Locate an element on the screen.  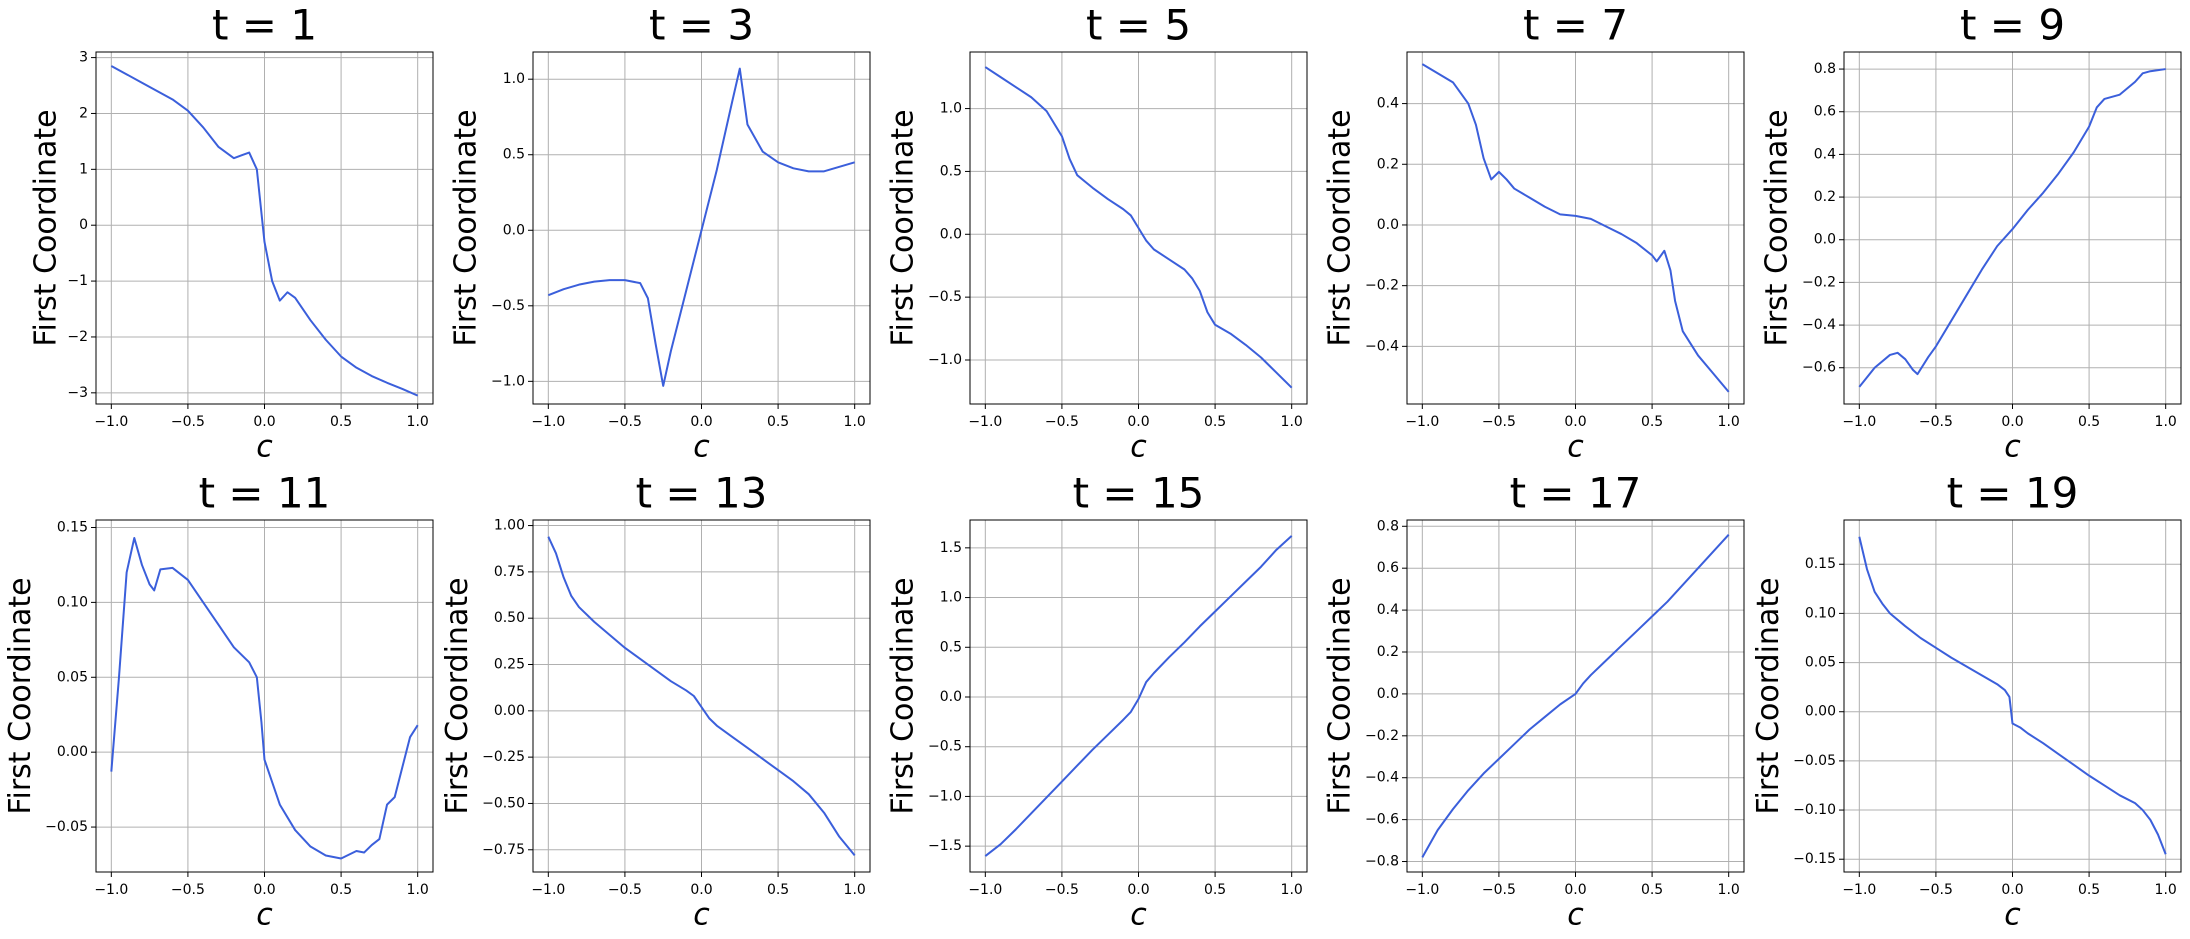
y-tick-label: 1.5 is located at coordinates (951, 548).